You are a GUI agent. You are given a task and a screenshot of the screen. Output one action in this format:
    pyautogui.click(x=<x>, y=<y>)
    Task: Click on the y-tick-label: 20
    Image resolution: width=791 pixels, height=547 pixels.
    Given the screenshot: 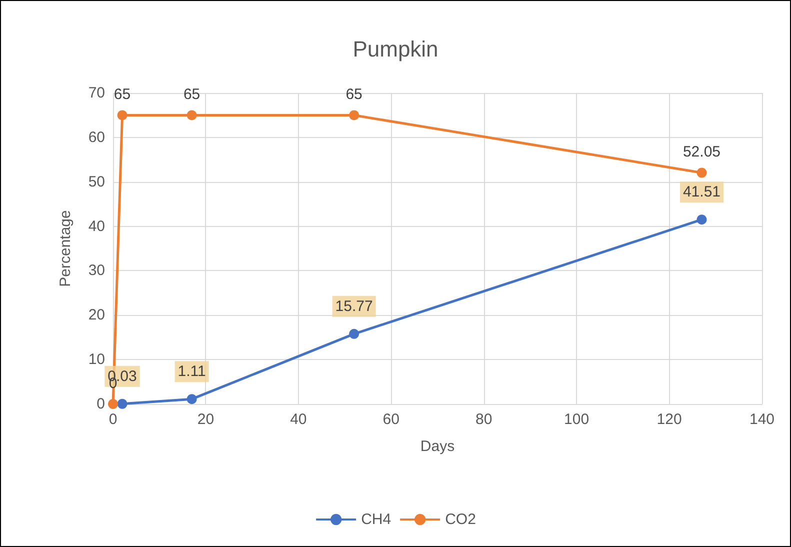 What is the action you would take?
    pyautogui.click(x=96, y=315)
    